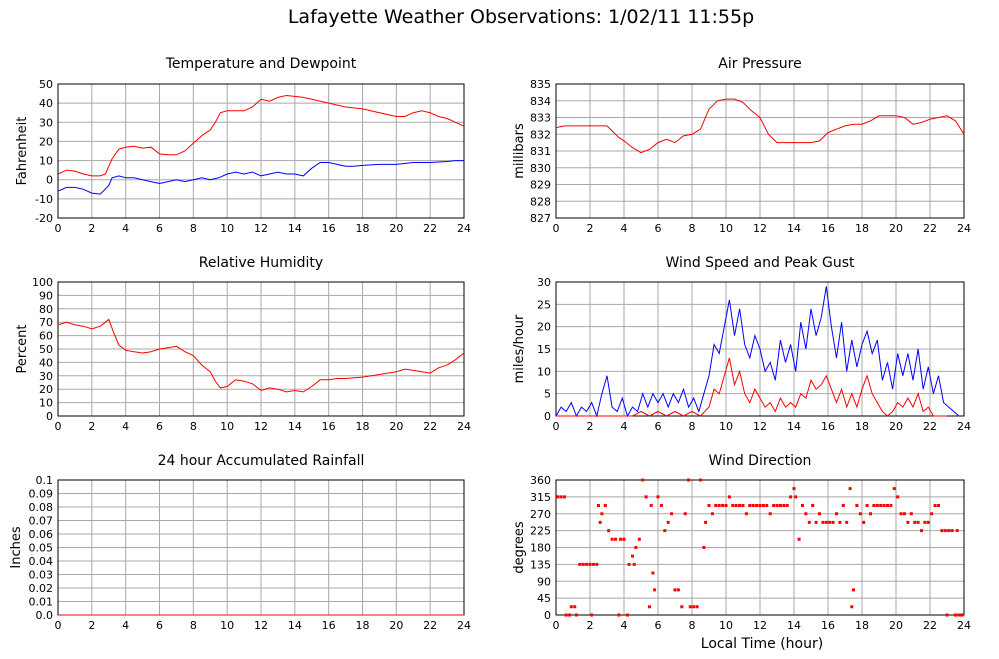  I want to click on wind-x-tick-label: 20, so click(896, 426).